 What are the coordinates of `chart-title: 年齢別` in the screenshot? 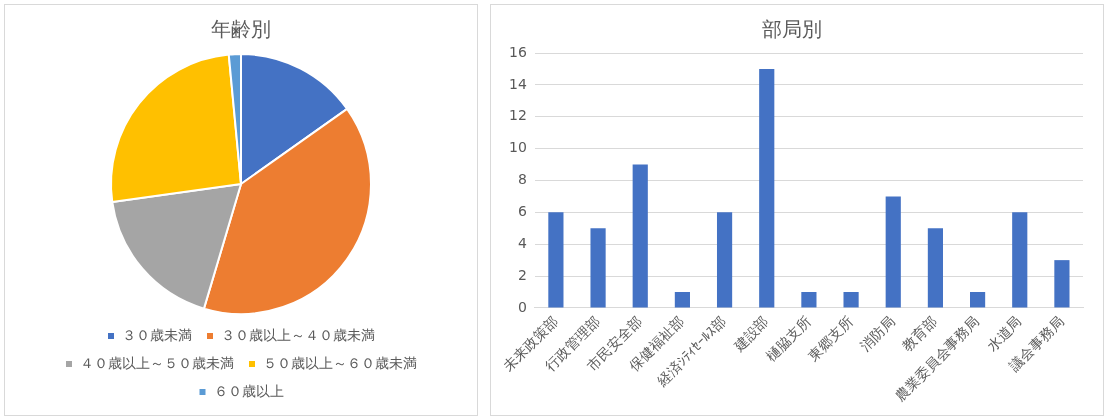 It's located at (241, 29).